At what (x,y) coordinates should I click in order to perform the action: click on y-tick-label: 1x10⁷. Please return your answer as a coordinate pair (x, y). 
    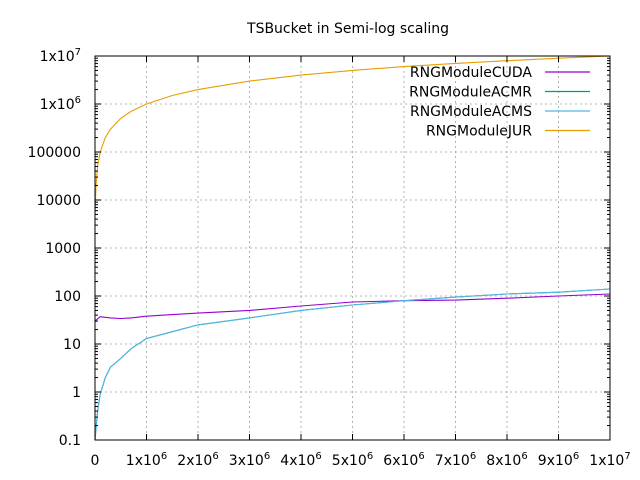
    Looking at the image, I should click on (60, 56).